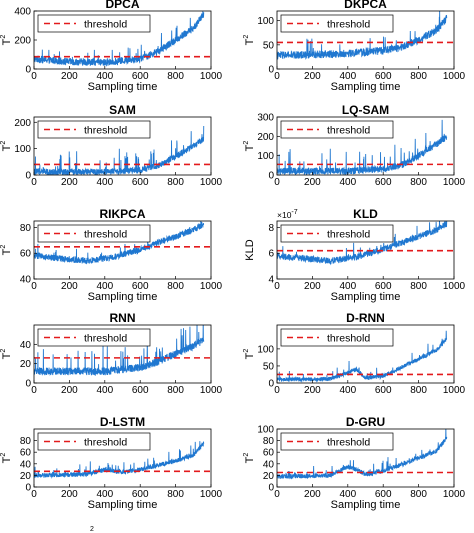 The height and width of the screenshot is (533, 474). What do you see at coordinates (271, 228) in the screenshot?
I see `y-tick-label: 8` at bounding box center [271, 228].